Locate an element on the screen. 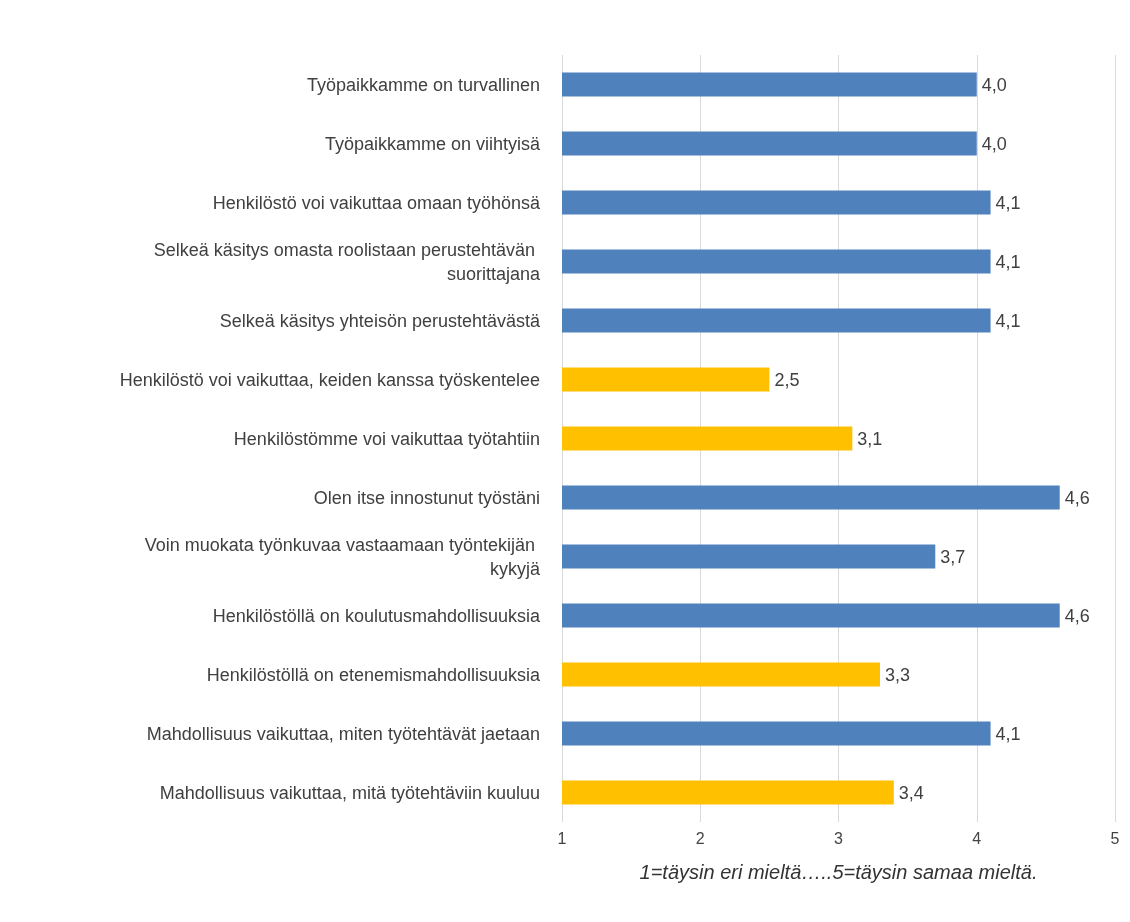 This screenshot has width=1130, height=922. y-tick-label: Selkeä käsitys yhteisön perustehtävästä is located at coordinates (380, 320).